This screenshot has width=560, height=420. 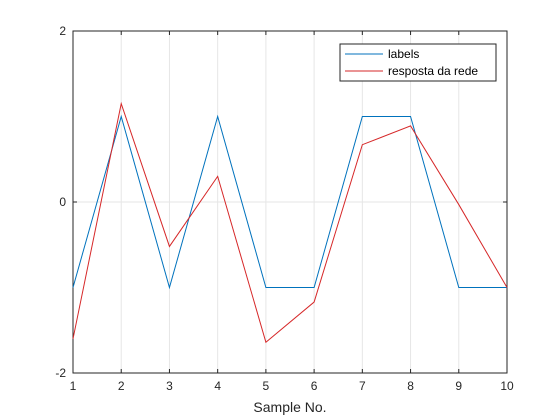 I want to click on legend-box, so click(x=418, y=62).